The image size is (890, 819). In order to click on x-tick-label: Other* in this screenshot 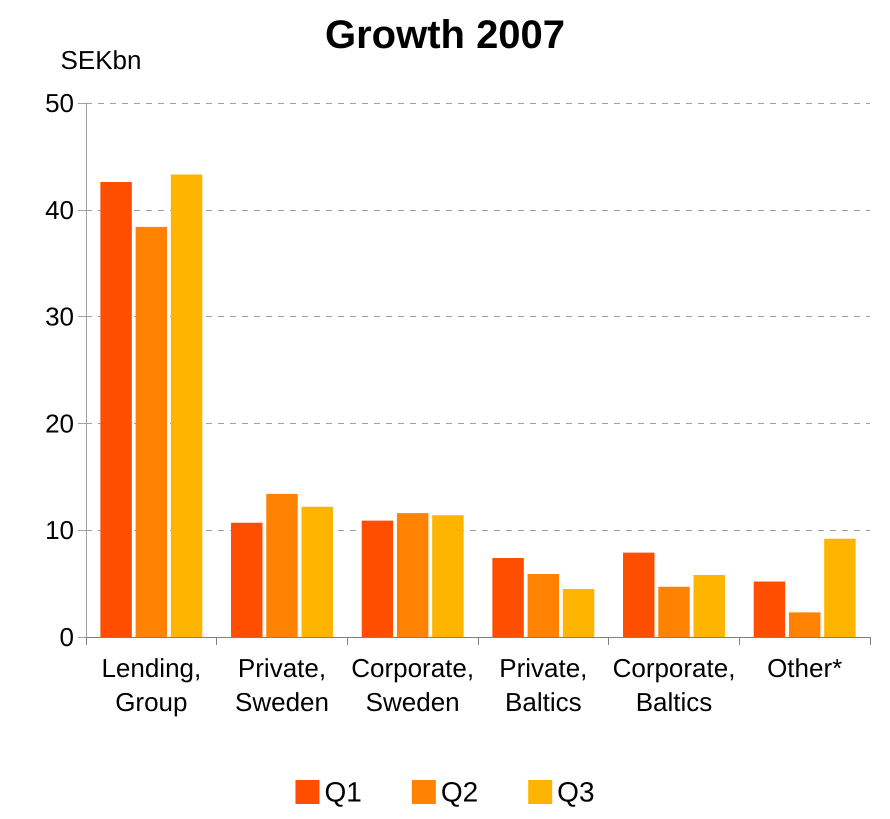, I will do `click(804, 668)`.